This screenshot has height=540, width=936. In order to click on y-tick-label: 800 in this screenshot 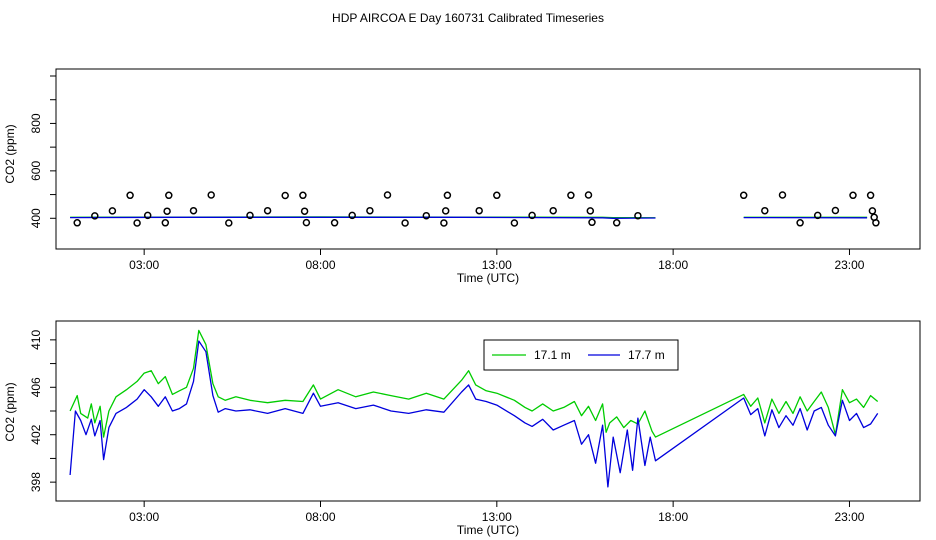, I will do `click(36, 123)`.